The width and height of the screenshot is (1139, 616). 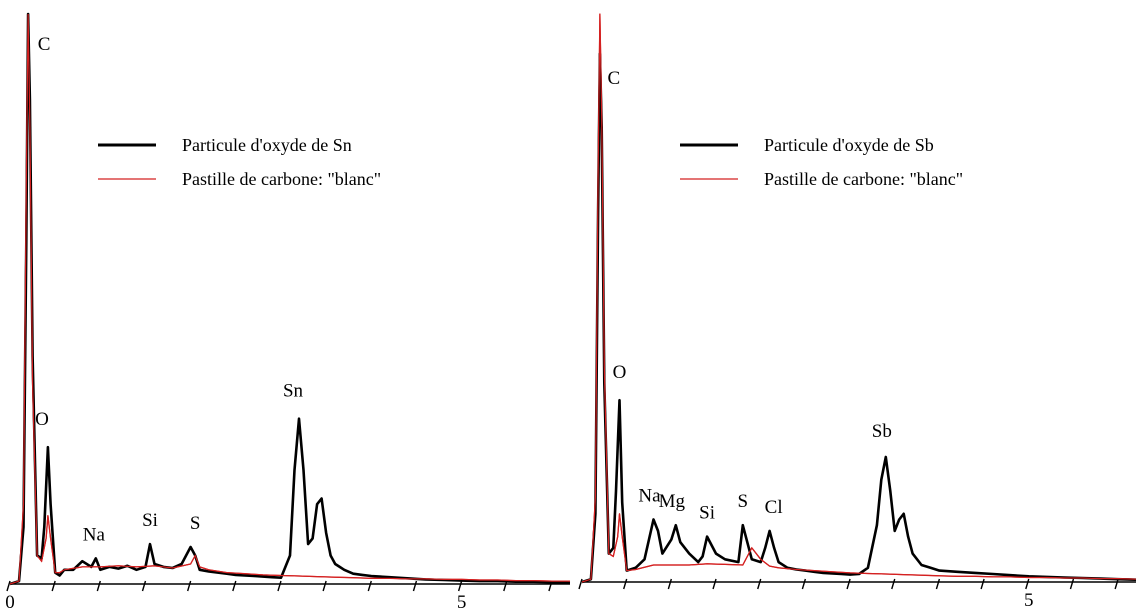 What do you see at coordinates (293, 391) in the screenshot?
I see `peak-label-sn: Sn` at bounding box center [293, 391].